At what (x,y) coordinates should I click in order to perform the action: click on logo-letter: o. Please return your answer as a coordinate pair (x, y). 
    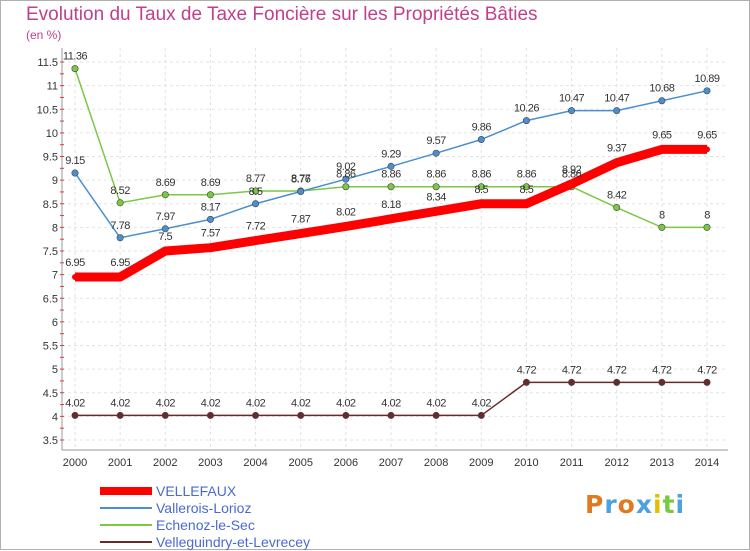
    Looking at the image, I should click on (626, 504).